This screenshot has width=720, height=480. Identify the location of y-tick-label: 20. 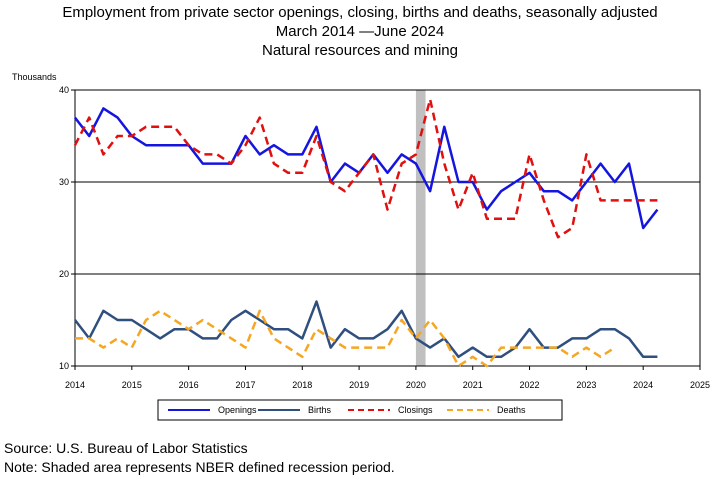
(64, 274).